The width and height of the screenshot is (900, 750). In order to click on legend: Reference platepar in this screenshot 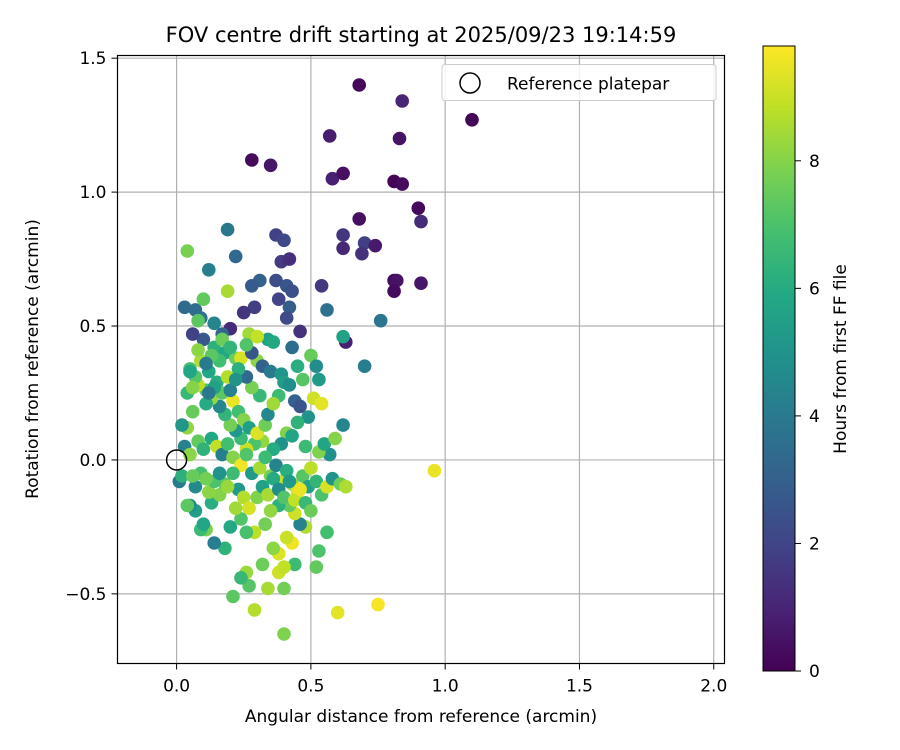, I will do `click(579, 82)`.